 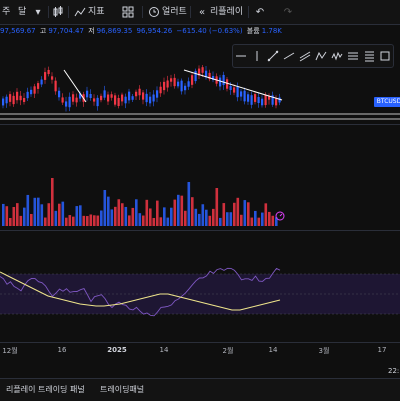 I want to click on top-toolbar: 주 달 ▾ 지표 얼러트 « 리플레이 ↶ ↷, so click(x=200, y=12).